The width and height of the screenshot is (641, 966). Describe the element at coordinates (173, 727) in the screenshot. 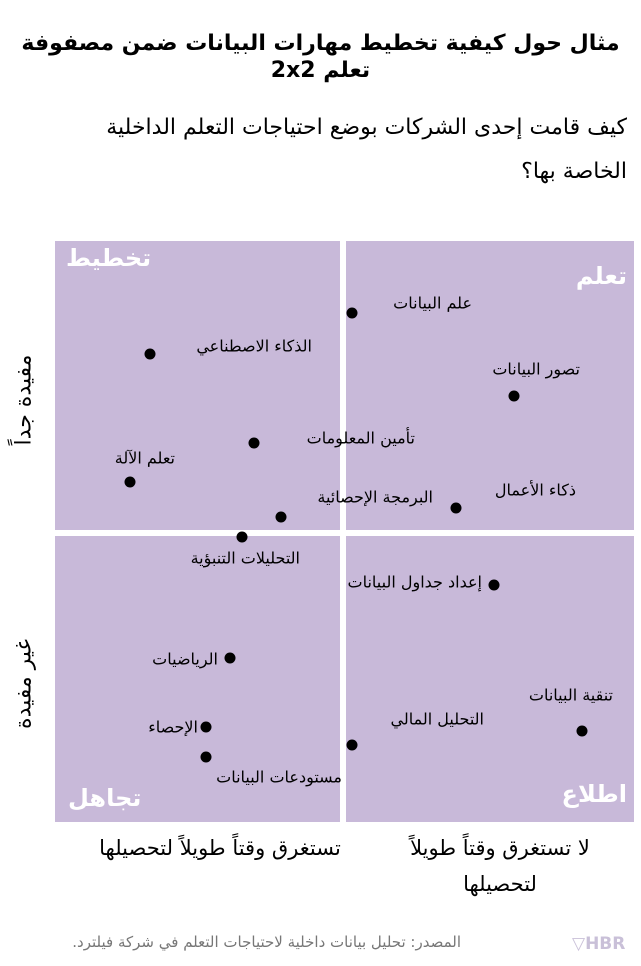

I see `skill-label: الإحصاء` at that location.